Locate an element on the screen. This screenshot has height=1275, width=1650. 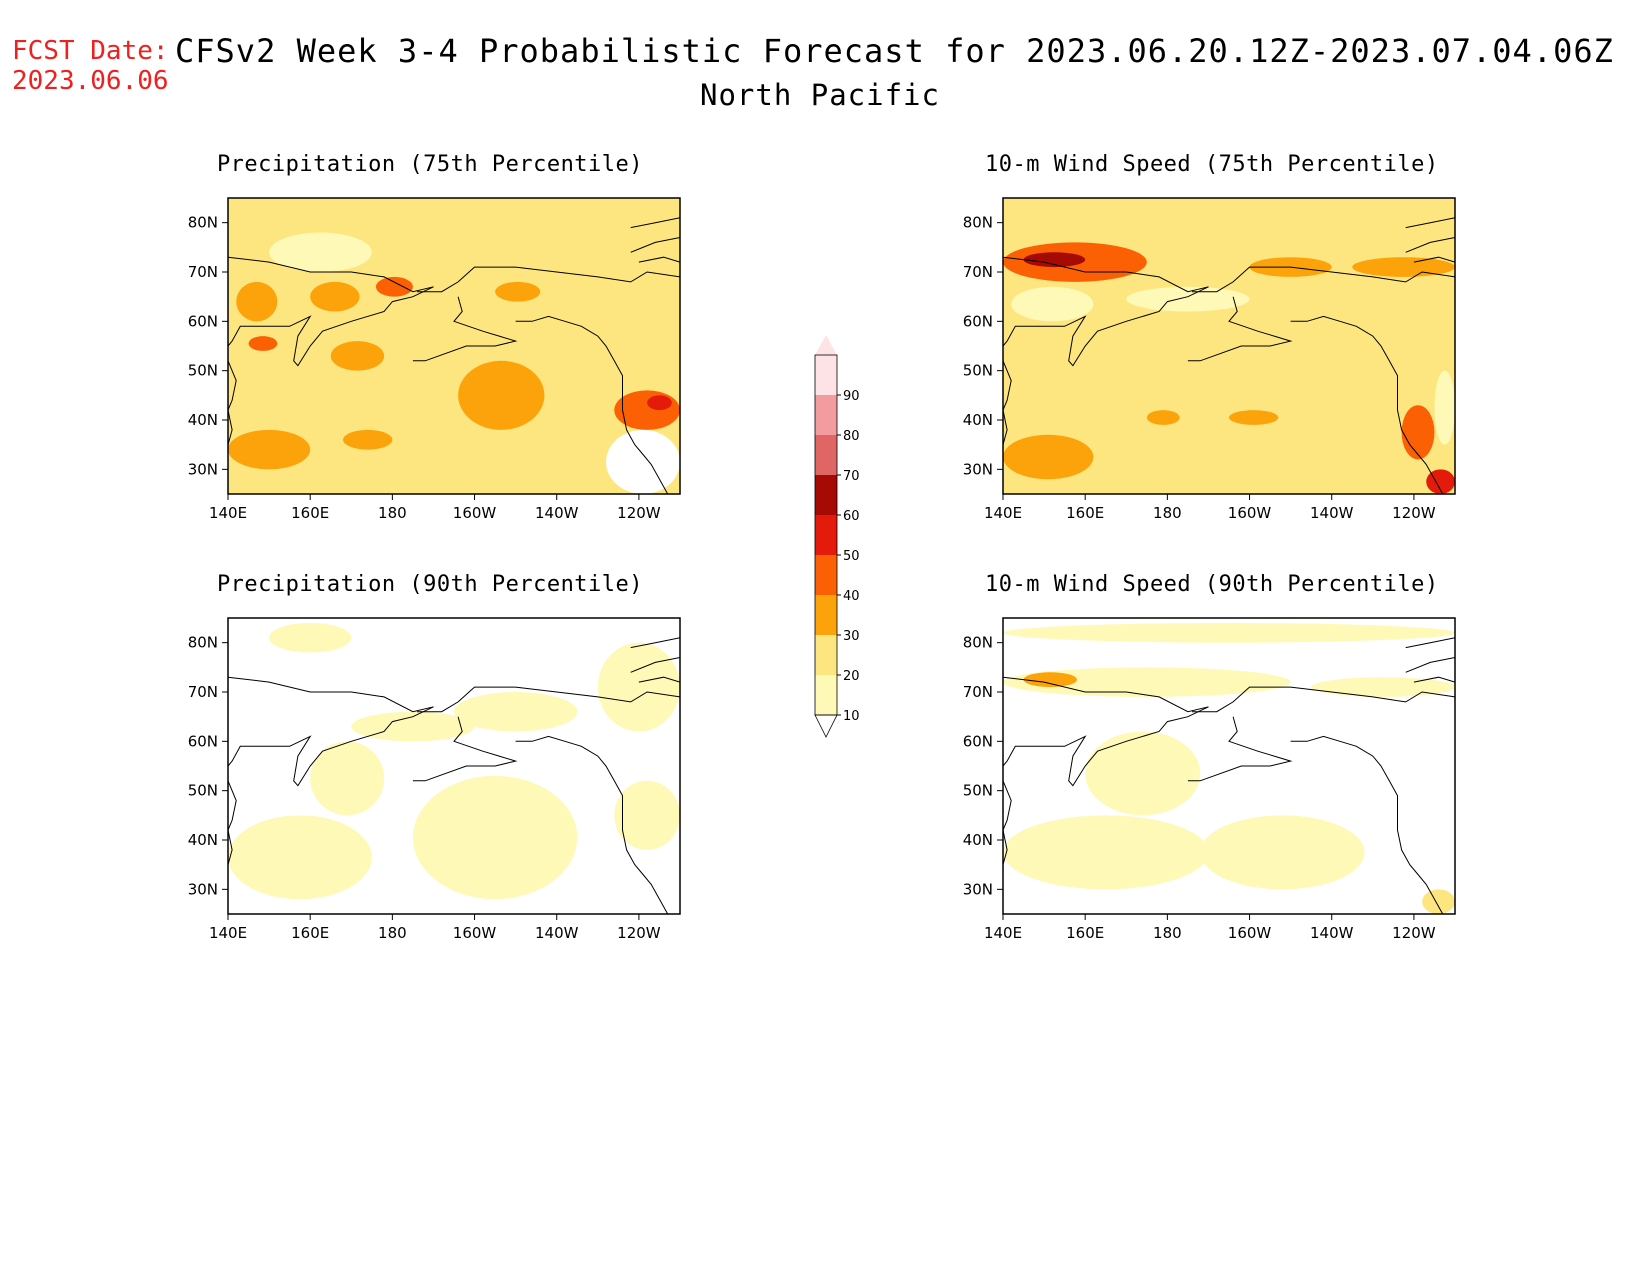
colorbar-label: 30 is located at coordinates (851, 636).